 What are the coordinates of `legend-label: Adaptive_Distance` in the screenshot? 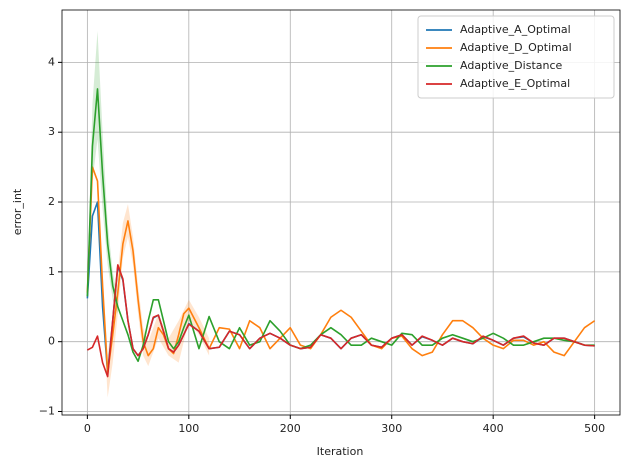 It's located at (511, 65).